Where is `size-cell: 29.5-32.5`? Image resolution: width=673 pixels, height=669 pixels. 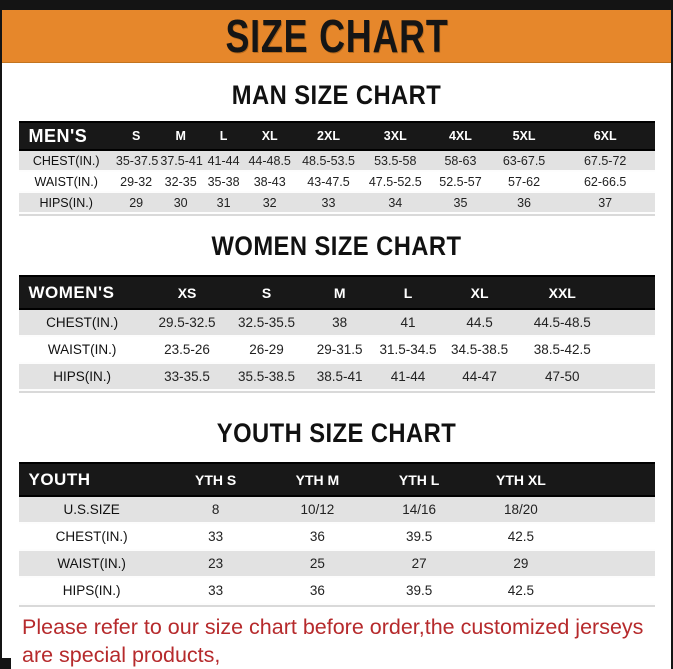
size-cell: 29.5-32.5 is located at coordinates (187, 323).